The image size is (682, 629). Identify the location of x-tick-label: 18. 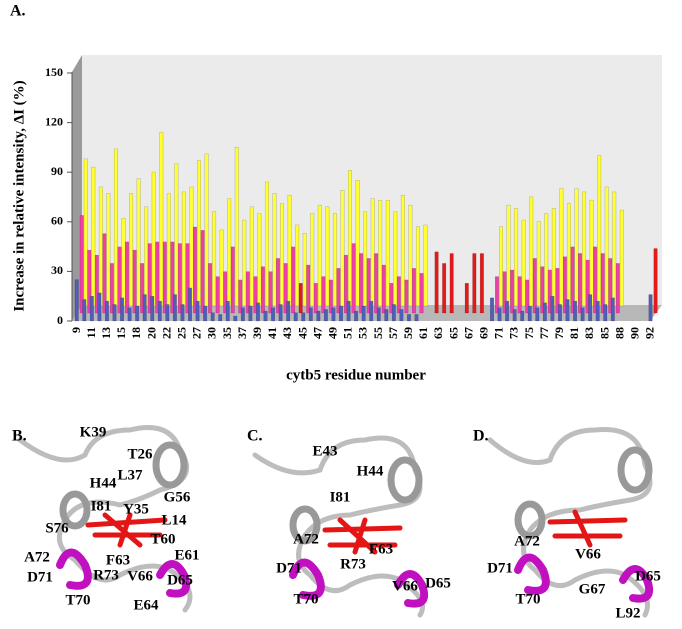
(136, 333).